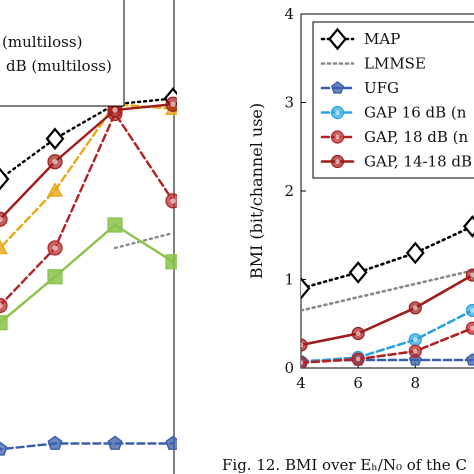 The width and height of the screenshot is (474, 474). I want to click on right-legend-label-3: GAP 16 dB (n, so click(415, 113).